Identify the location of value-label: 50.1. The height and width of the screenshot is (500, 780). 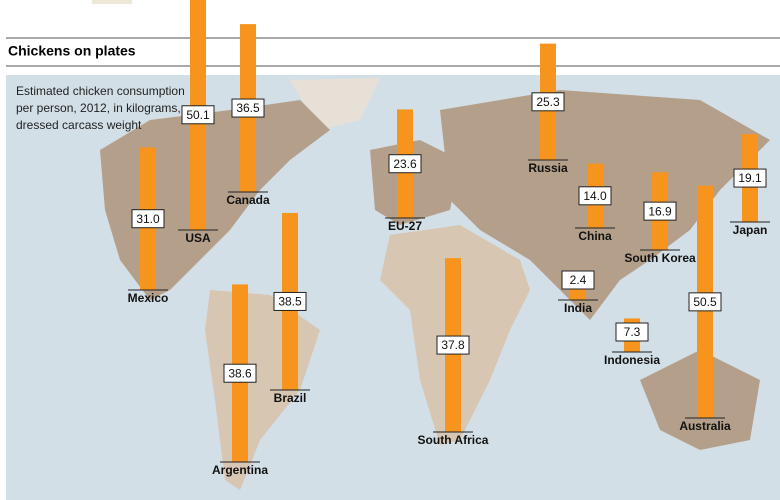
(198, 115).